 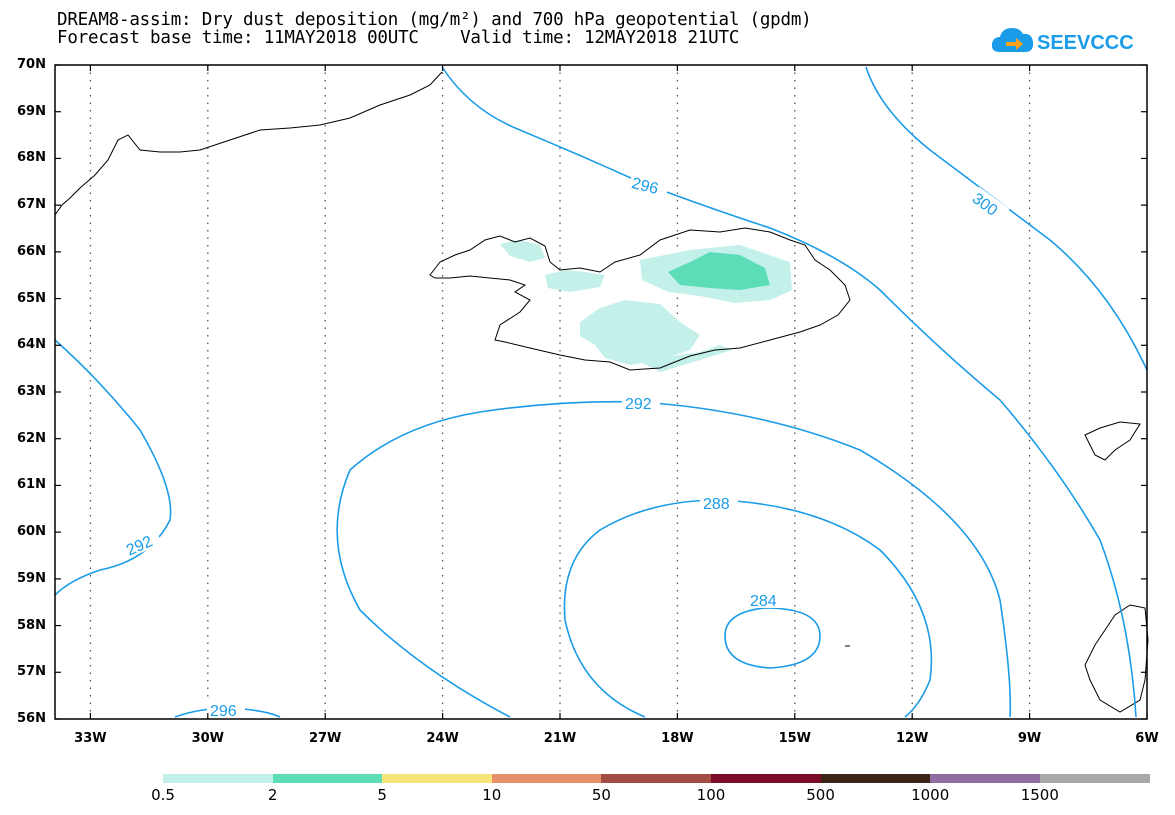 I want to click on lat-label-57N: 57N, so click(x=31, y=672).